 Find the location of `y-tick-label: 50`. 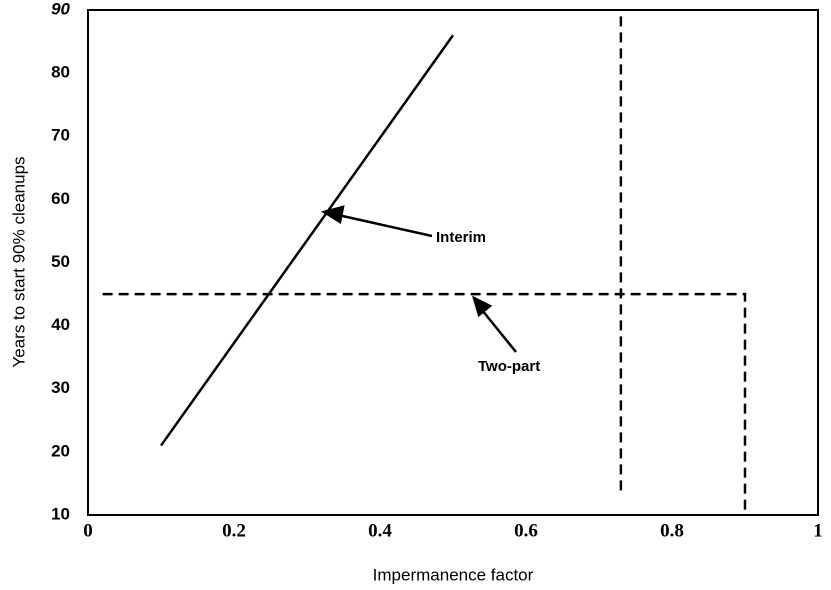

y-tick-label: 50 is located at coordinates (60, 261).